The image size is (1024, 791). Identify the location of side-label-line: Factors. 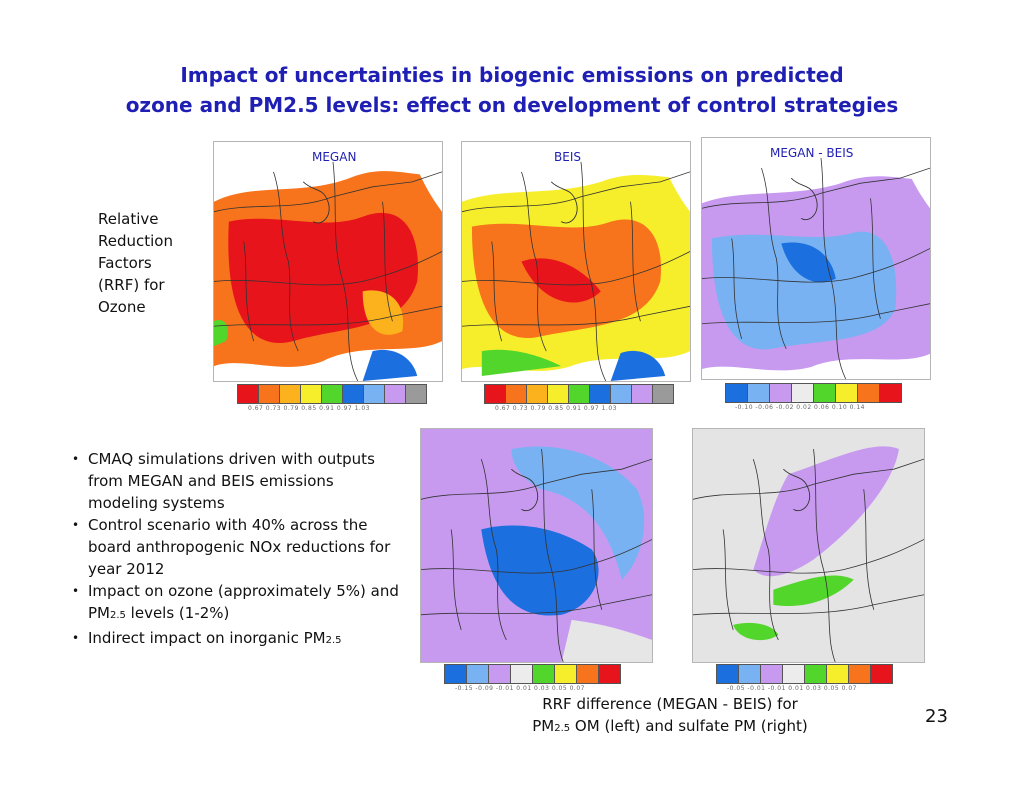
(125, 263).